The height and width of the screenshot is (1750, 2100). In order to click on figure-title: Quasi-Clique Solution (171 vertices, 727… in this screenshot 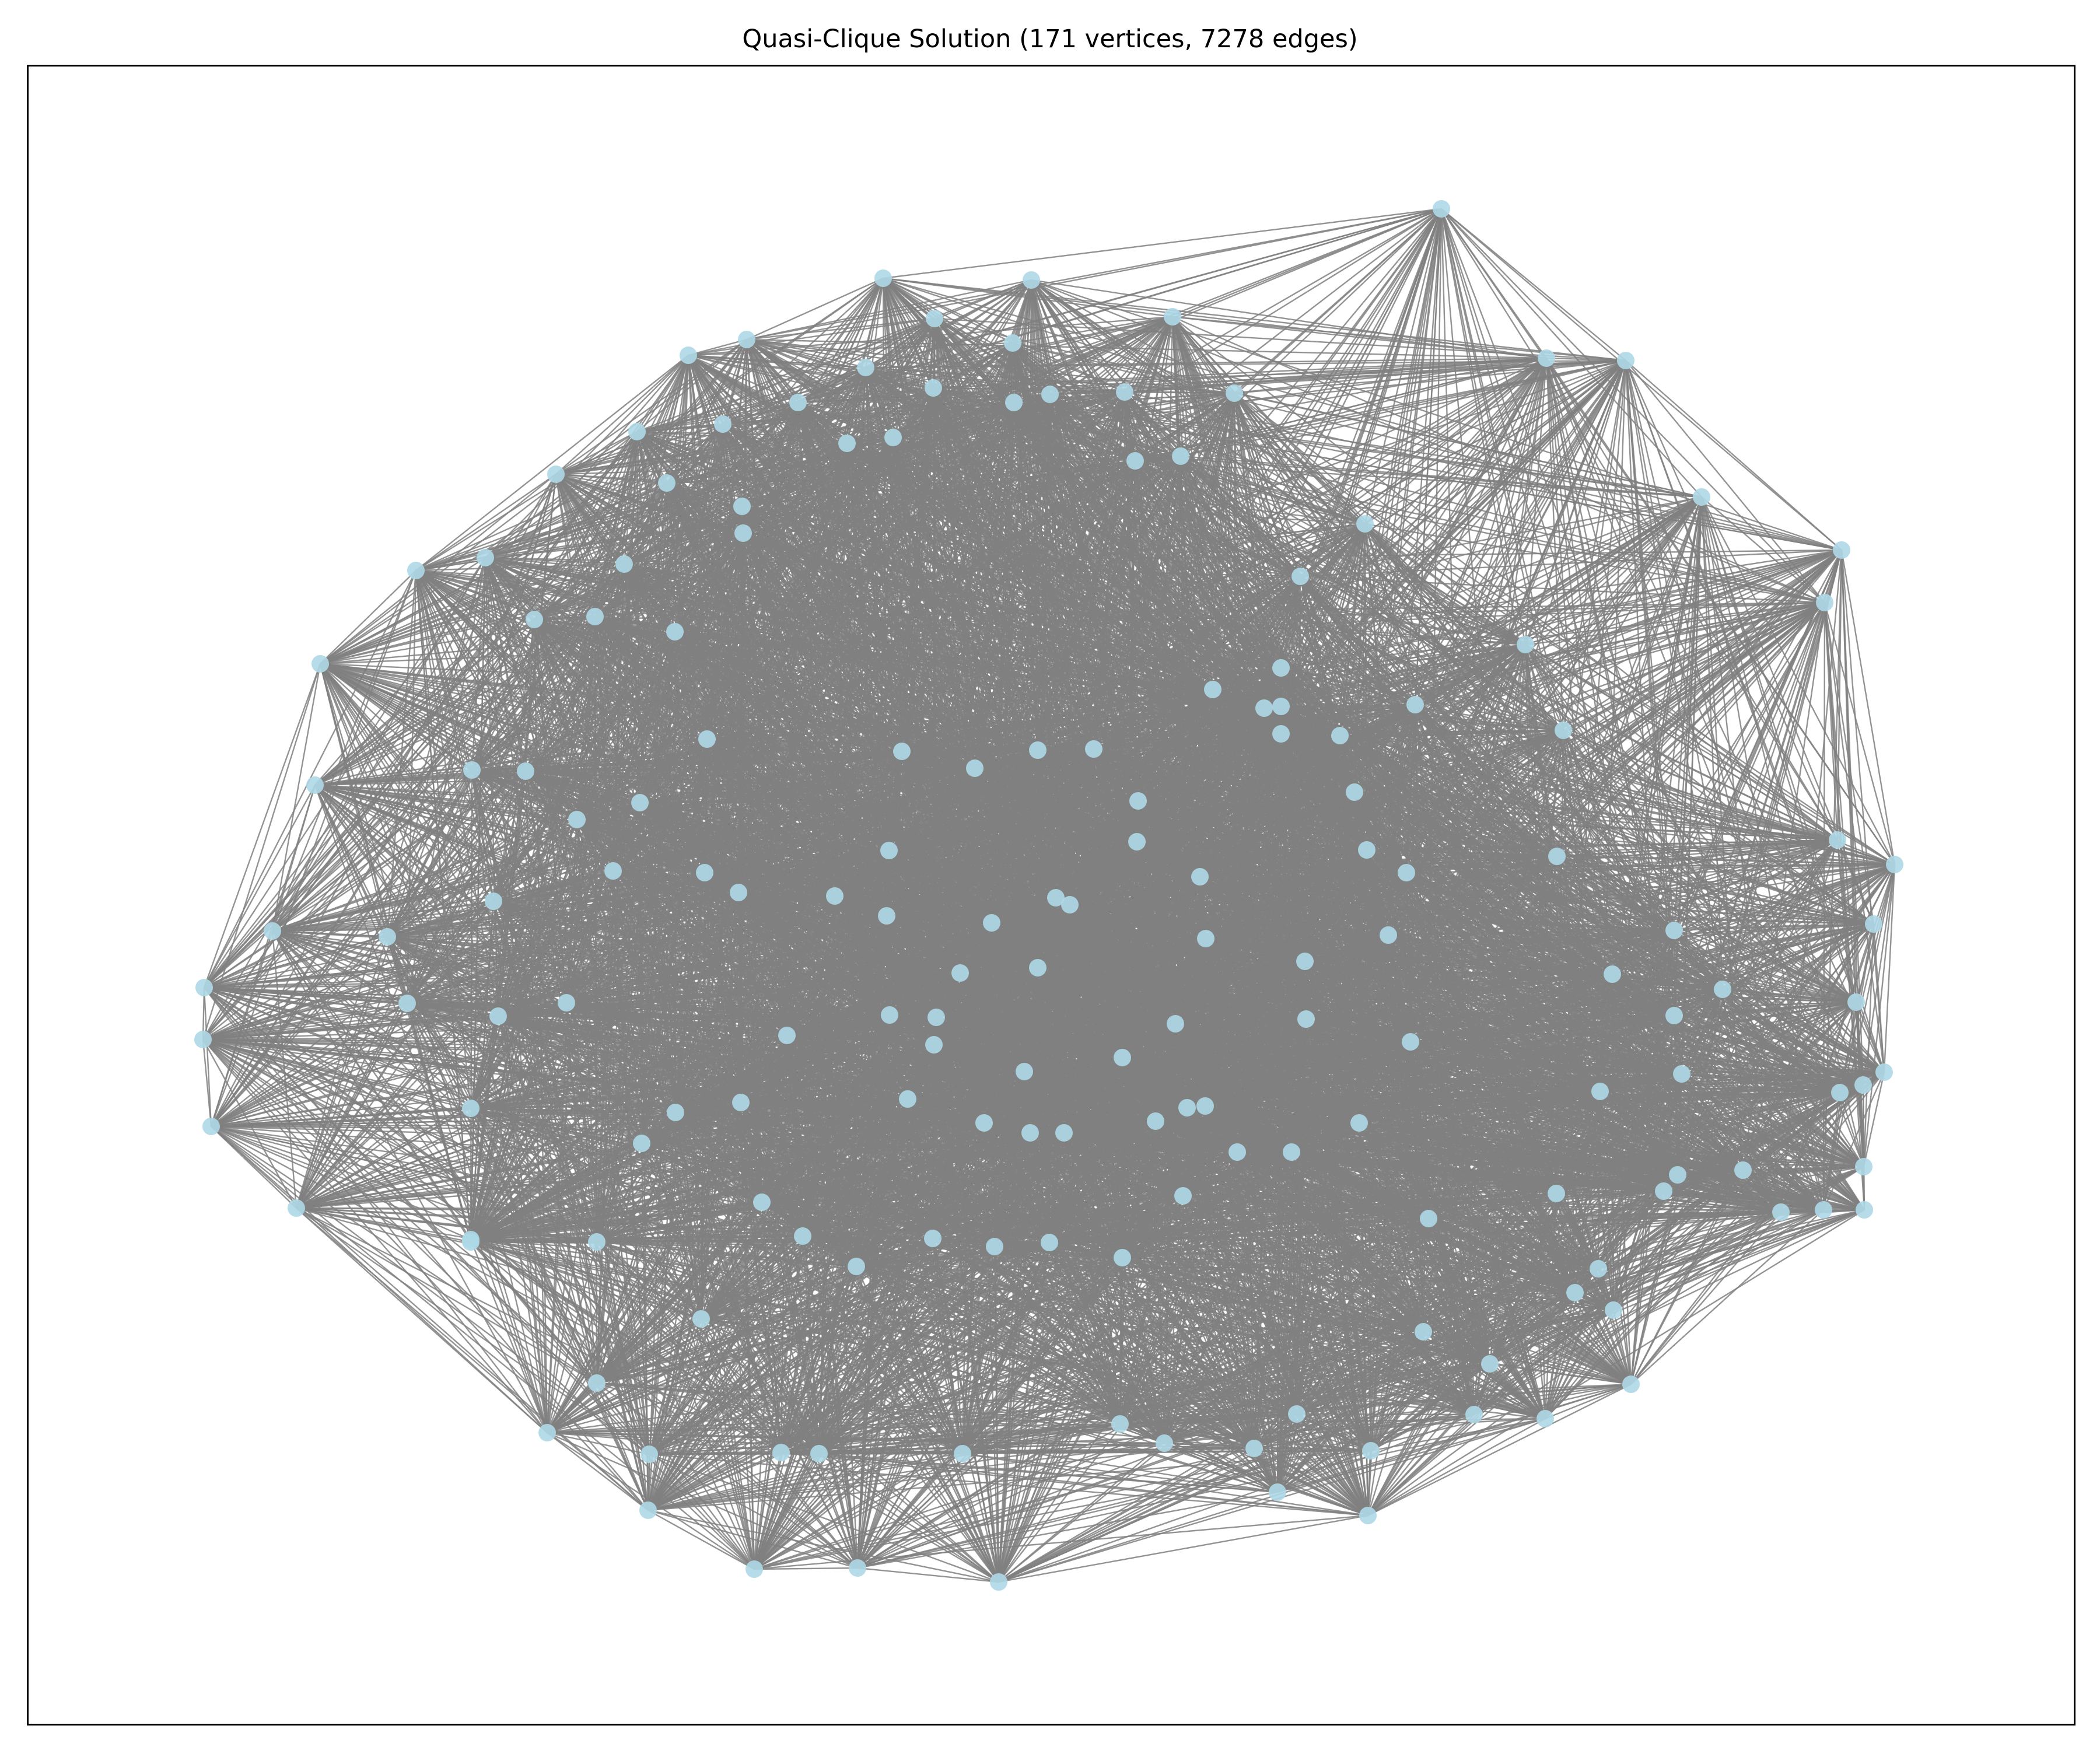, I will do `click(1050, 39)`.